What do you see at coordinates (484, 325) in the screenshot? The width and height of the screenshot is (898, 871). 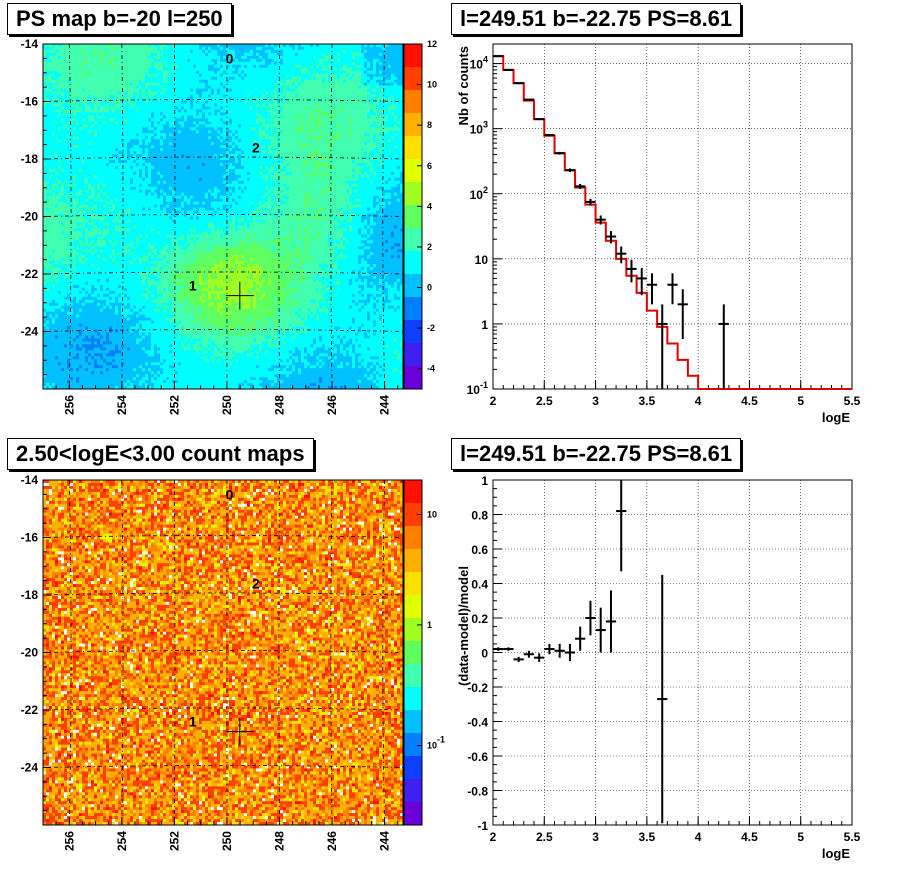 I see `y-tick-label: 1` at bounding box center [484, 325].